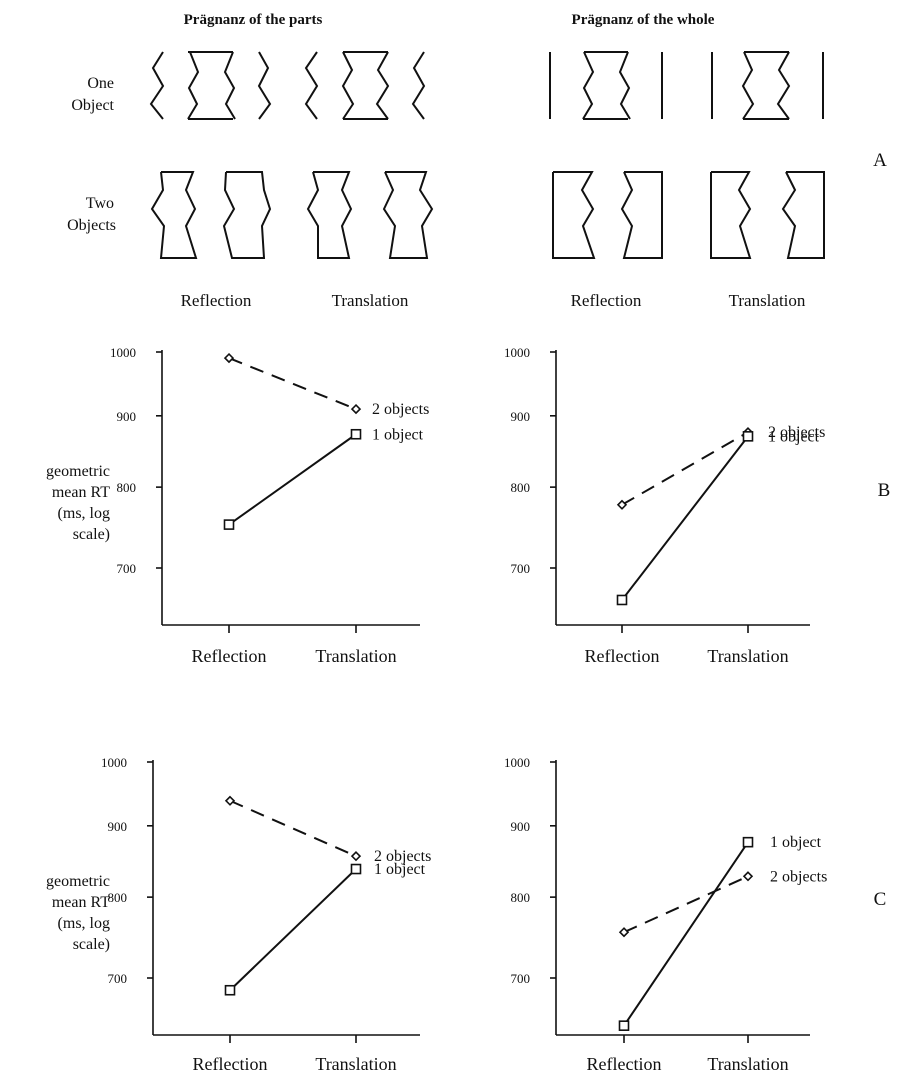 The image size is (903, 1076). Describe the element at coordinates (767, 215) in the screenshot. I see `stimulus-whole-two-translation` at that location.